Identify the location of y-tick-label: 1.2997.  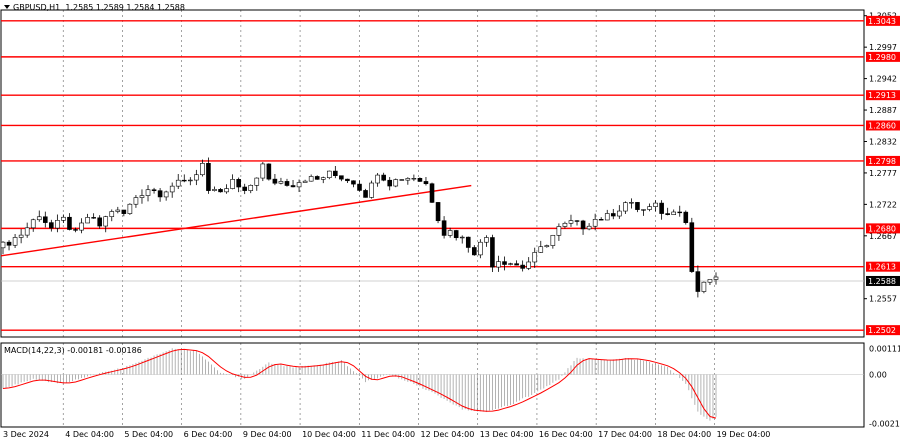
(883, 47).